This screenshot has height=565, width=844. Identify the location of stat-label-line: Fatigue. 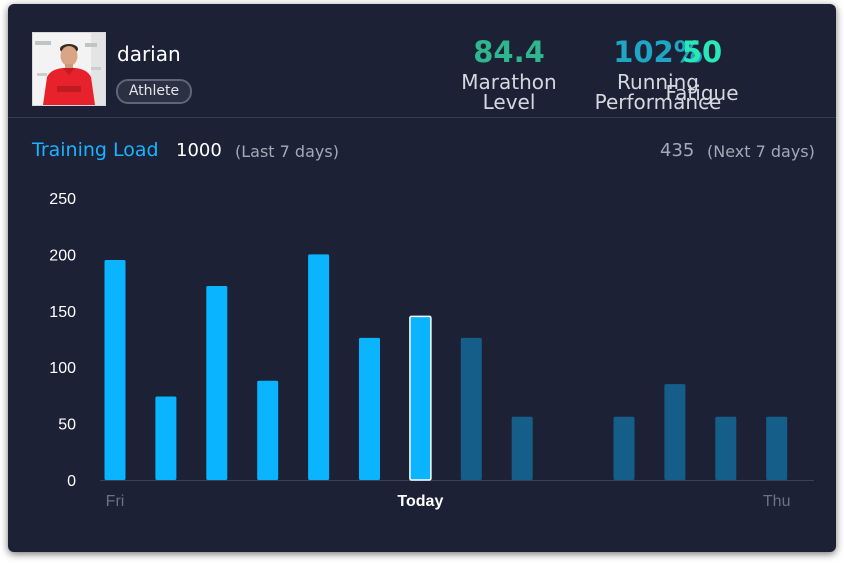
(702, 93).